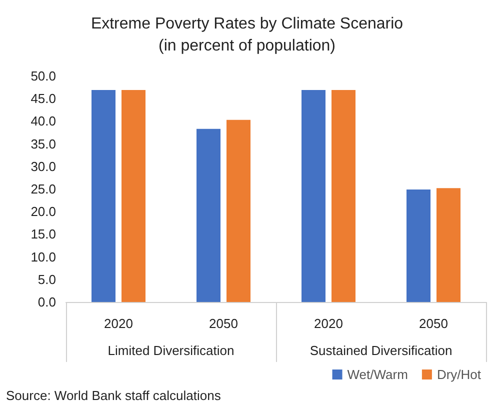 The height and width of the screenshot is (406, 494). Describe the element at coordinates (459, 374) in the screenshot. I see `legend-label: Dry/Hot` at that location.